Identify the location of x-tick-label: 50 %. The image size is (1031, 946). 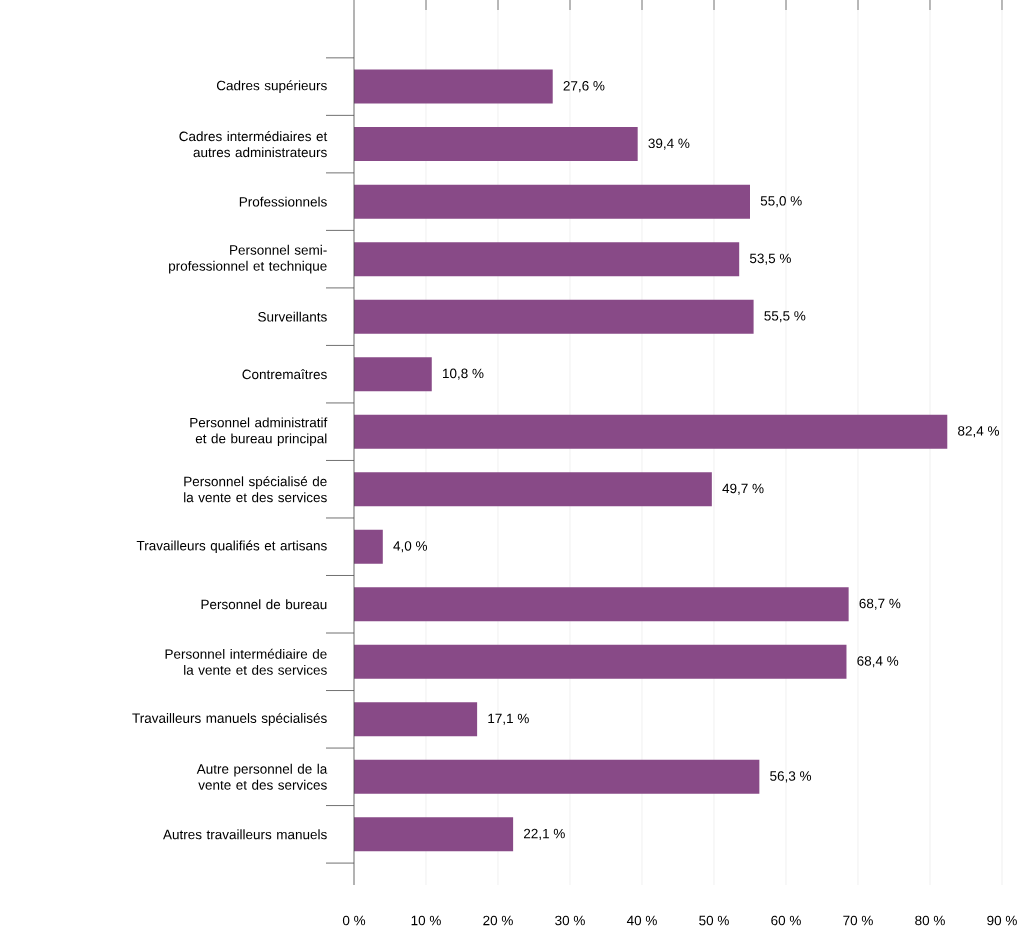
(714, 920).